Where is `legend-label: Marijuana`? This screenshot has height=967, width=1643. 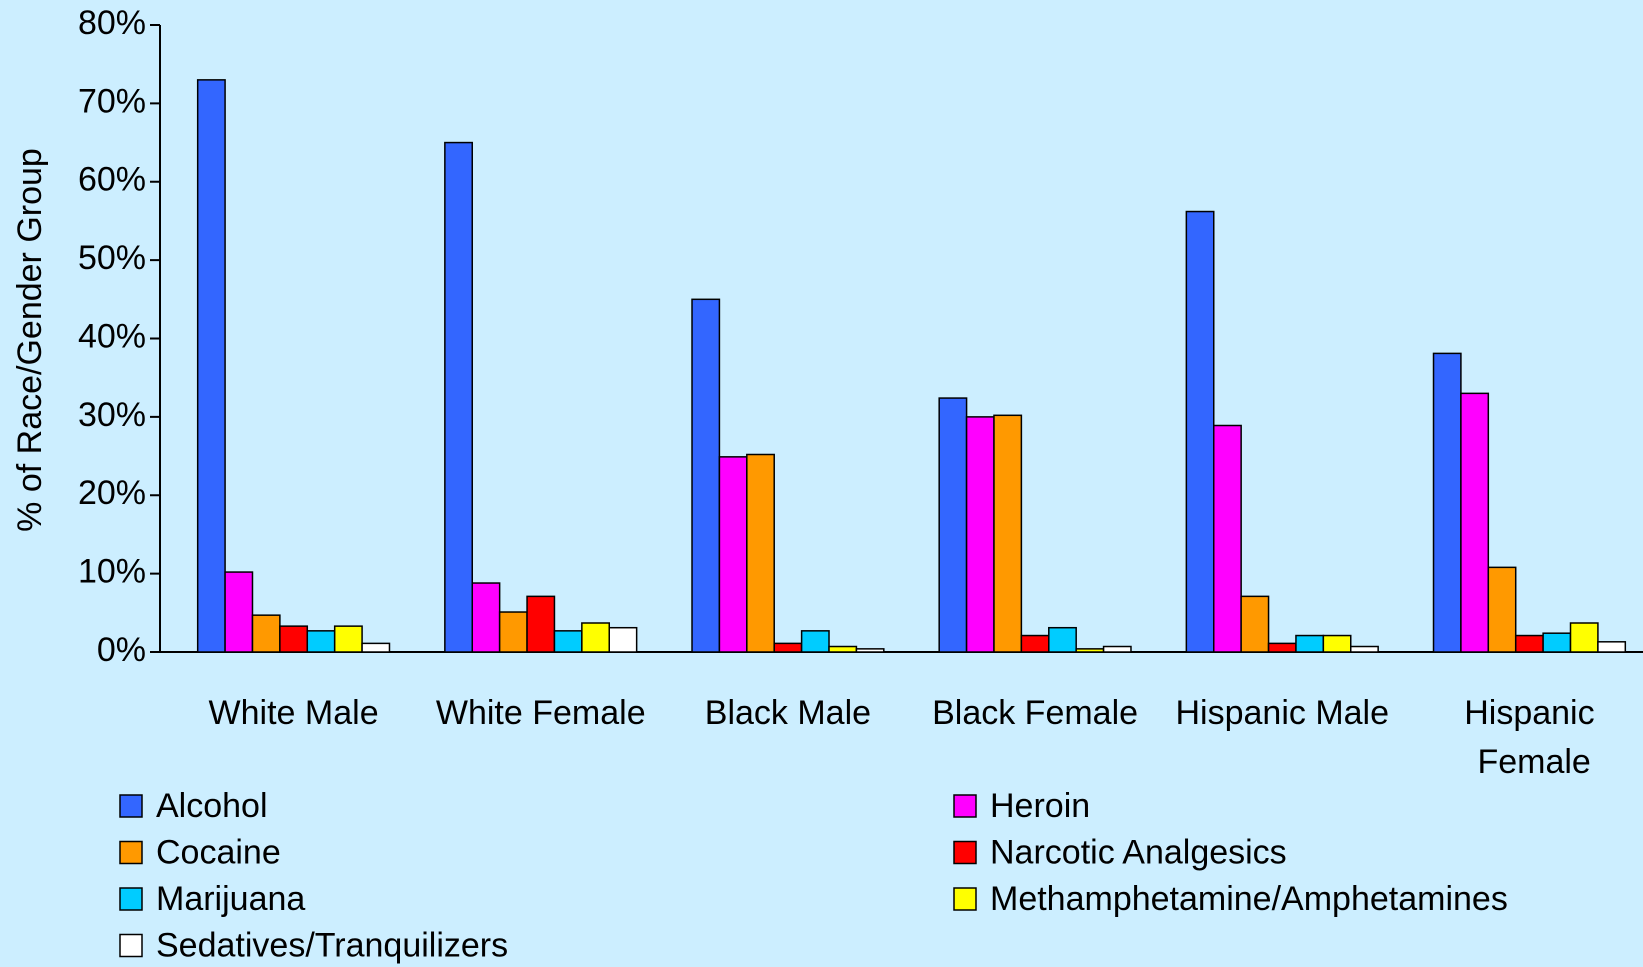 legend-label: Marijuana is located at coordinates (230, 899).